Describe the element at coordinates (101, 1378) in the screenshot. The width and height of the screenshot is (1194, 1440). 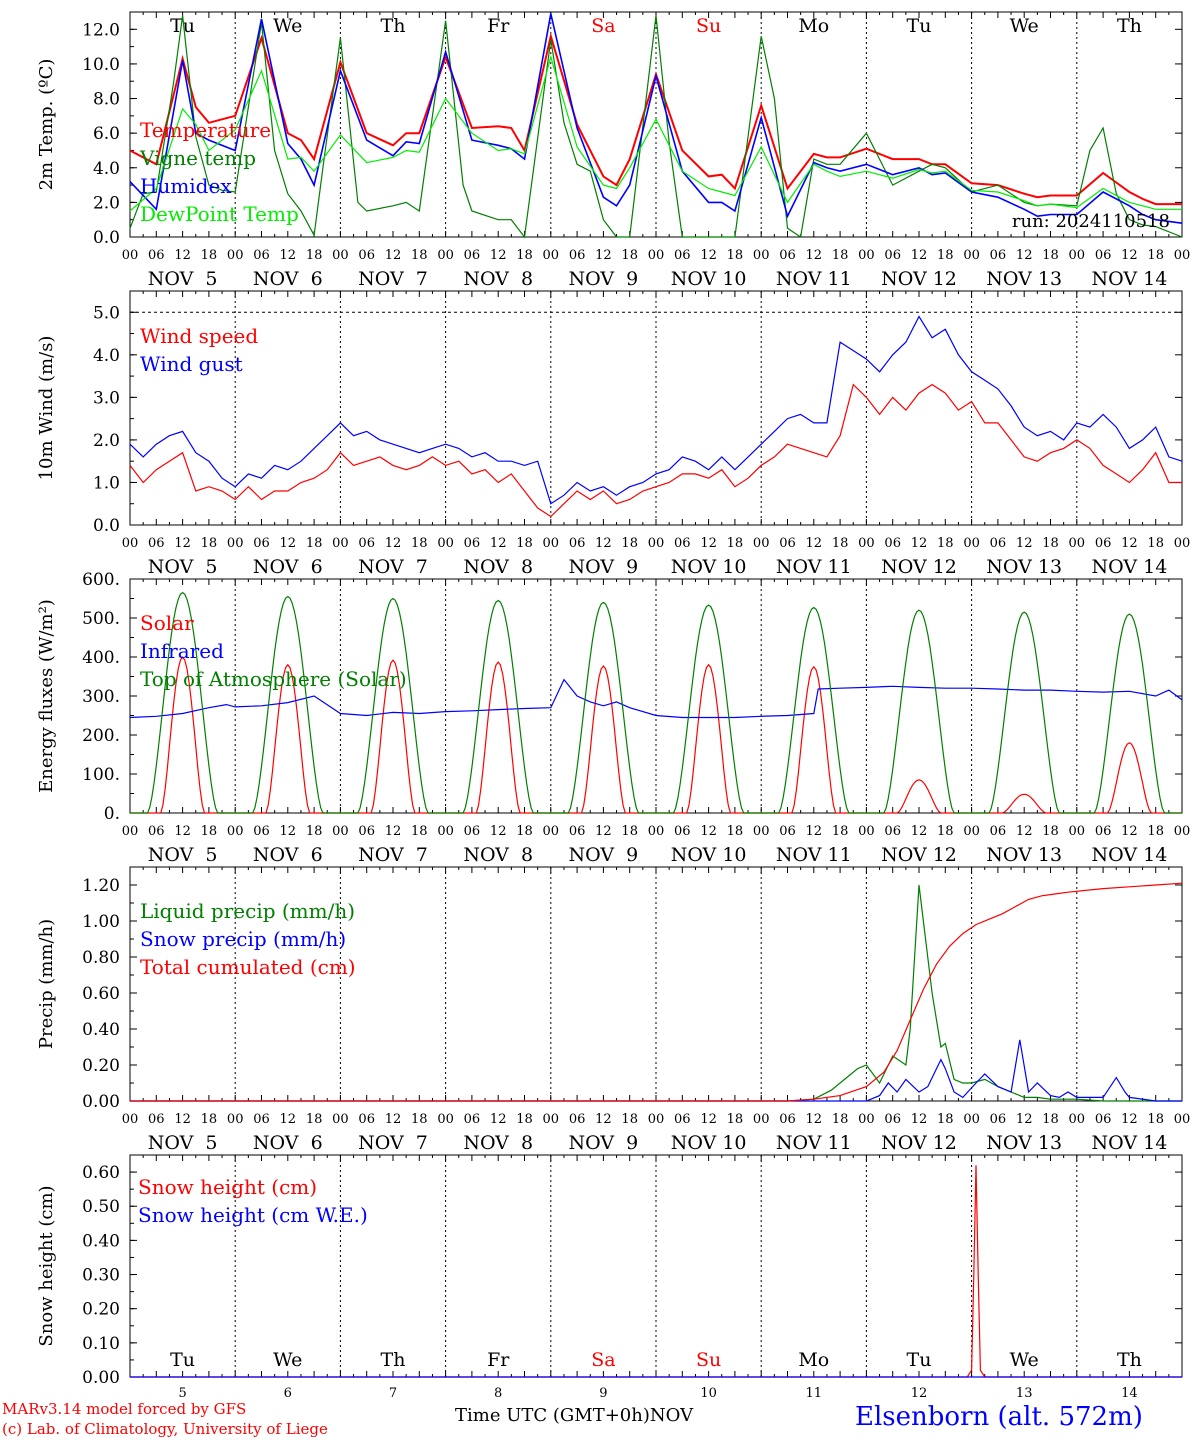
I see `y-tick-label: 0.00` at that location.